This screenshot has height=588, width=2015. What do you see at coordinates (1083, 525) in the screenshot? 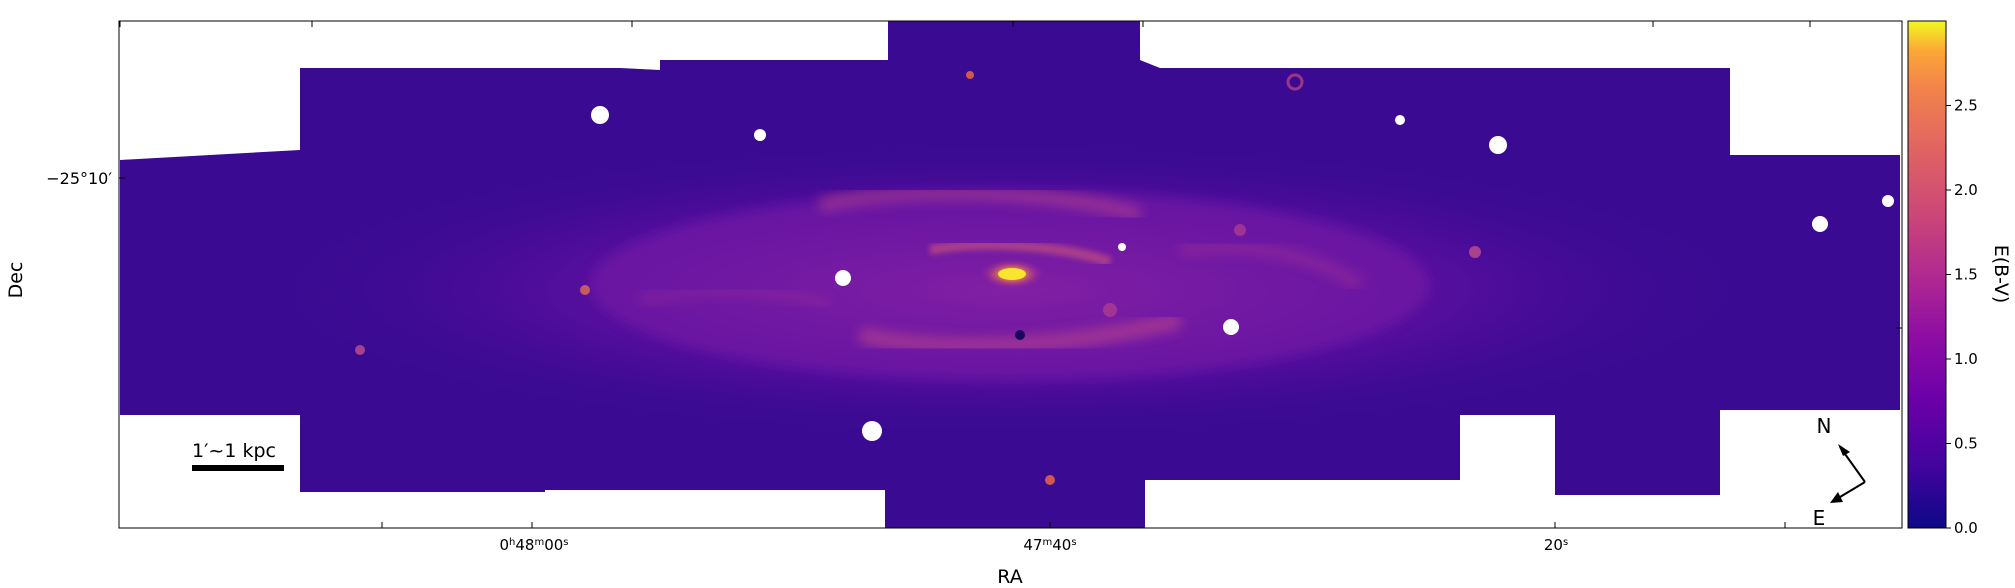
I see `bottom-ticks` at bounding box center [1083, 525].